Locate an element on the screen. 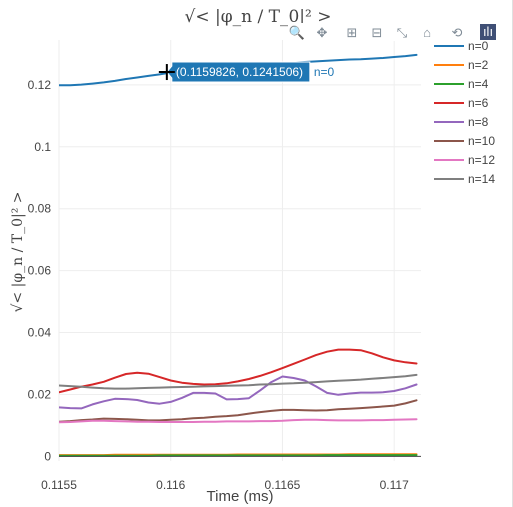  legend-label: n=2 is located at coordinates (478, 65).